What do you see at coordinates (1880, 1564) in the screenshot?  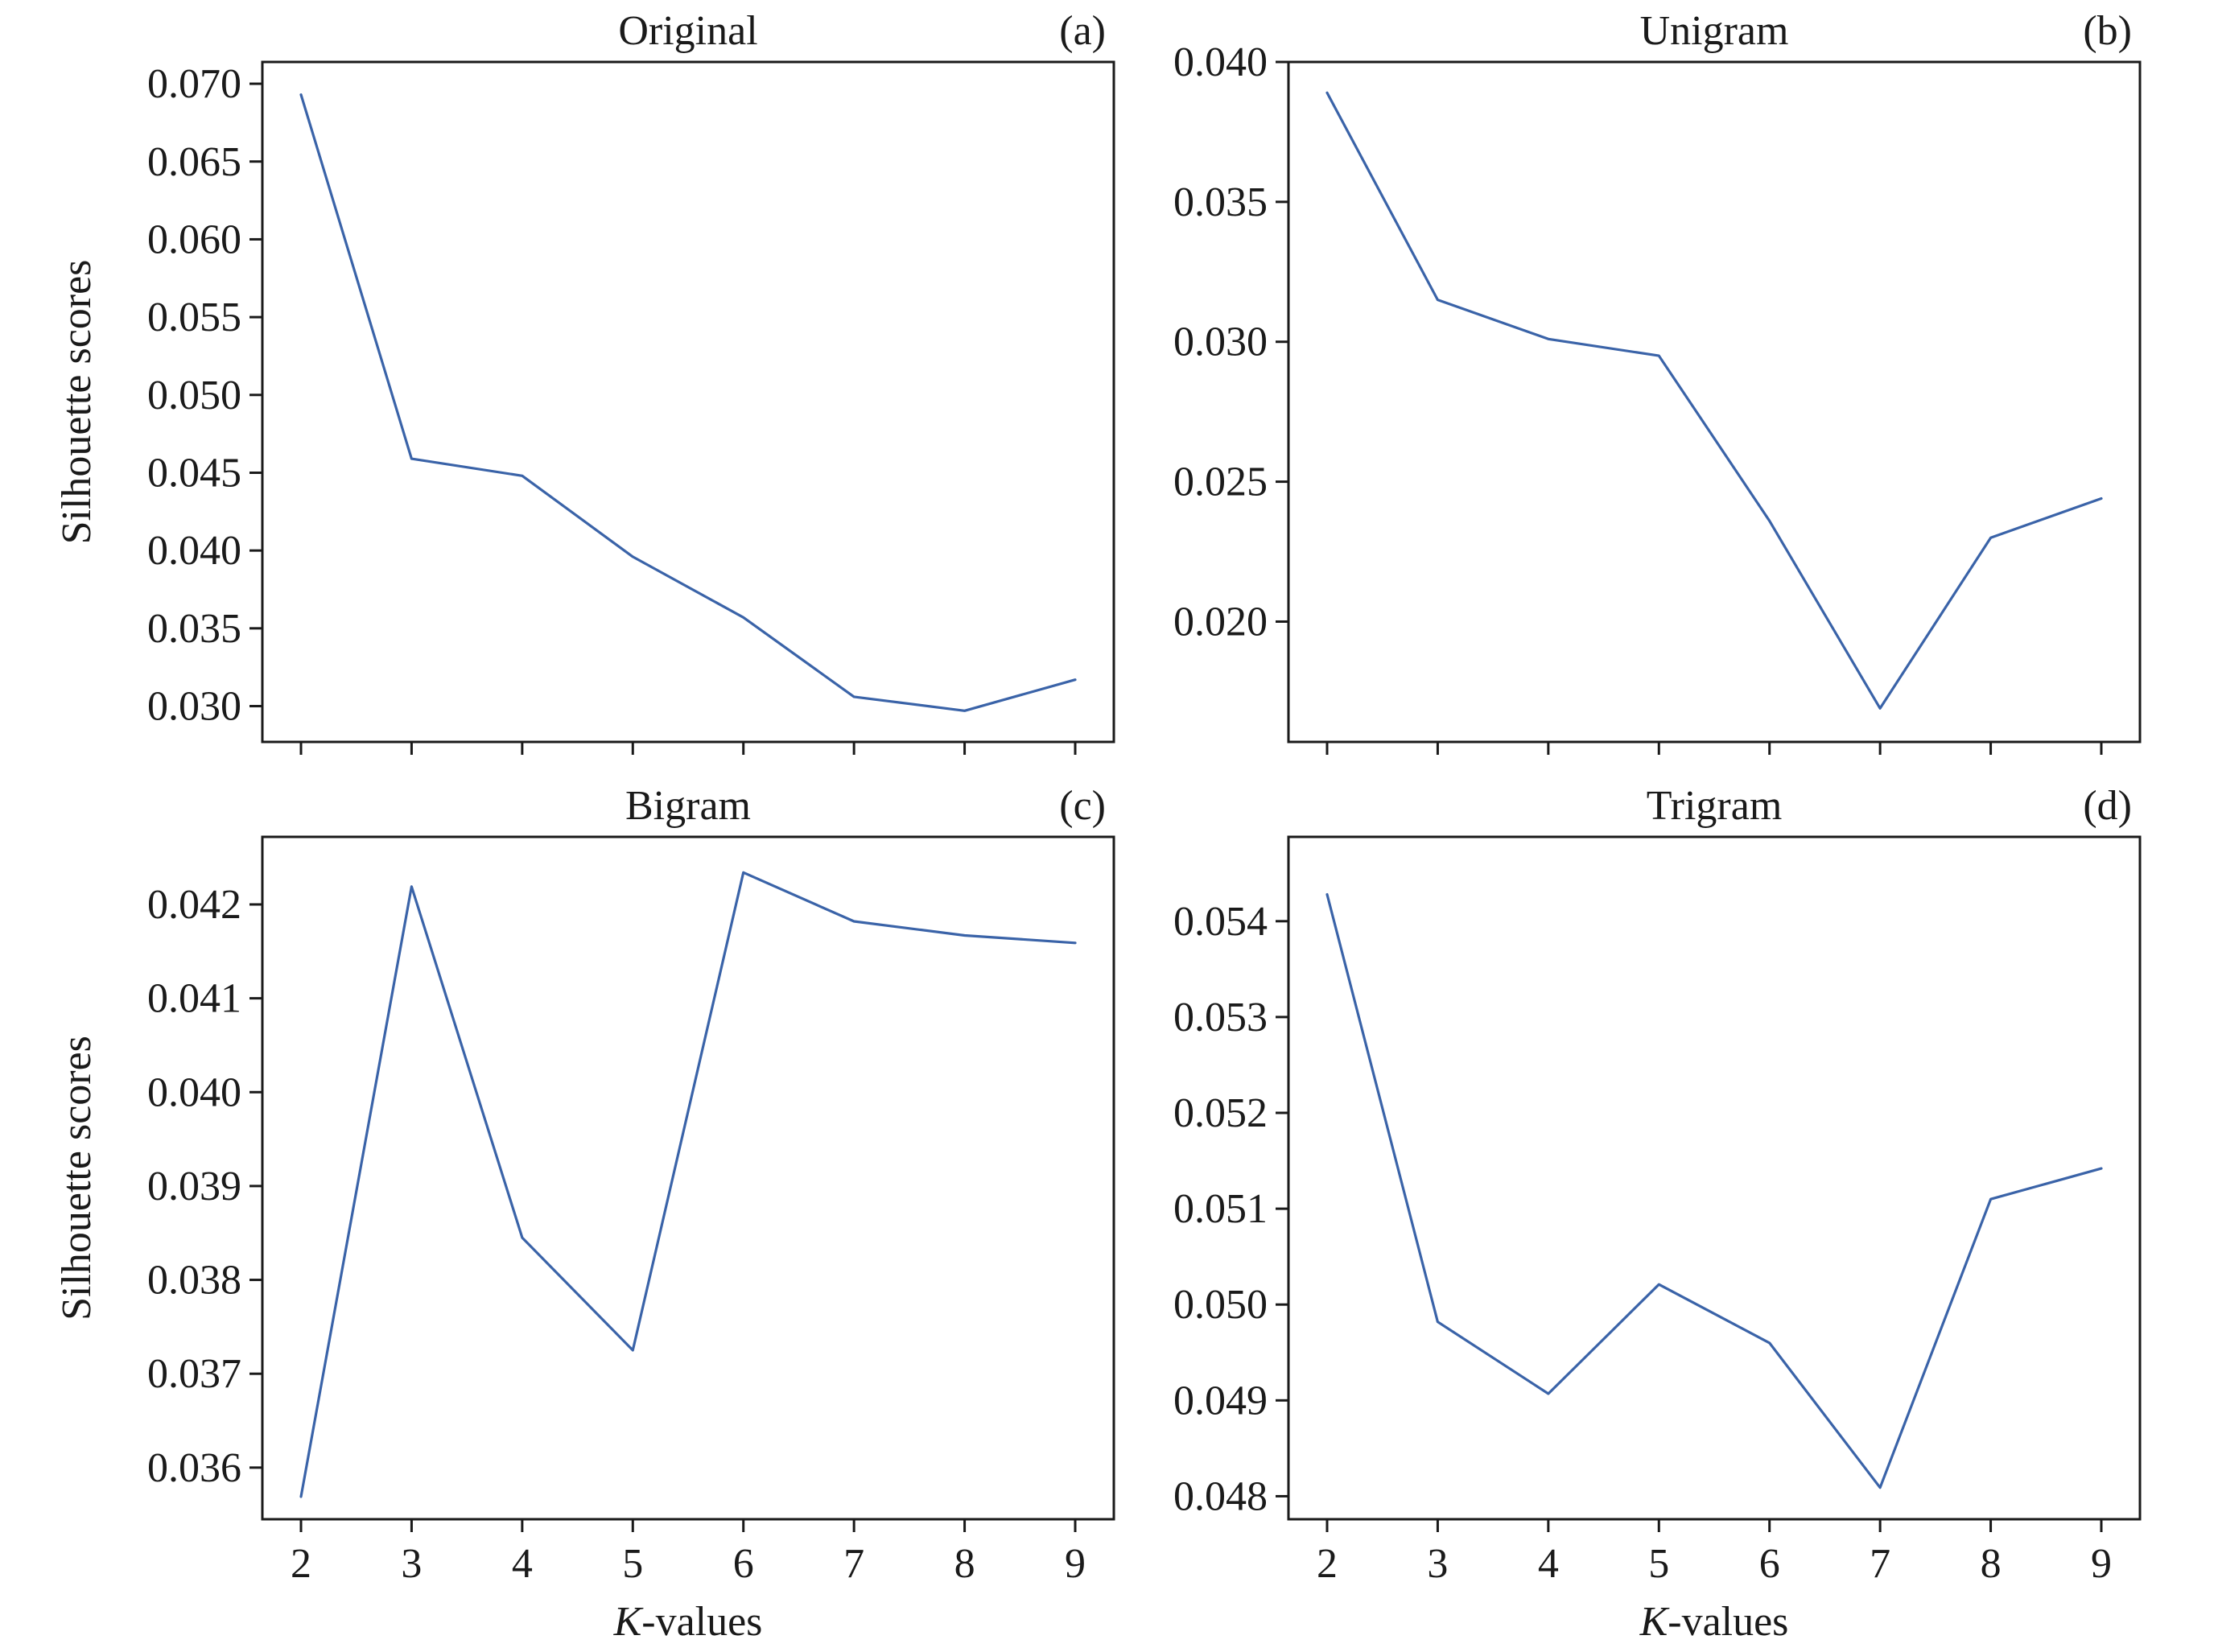 I see `x-tick-label-d: 7` at bounding box center [1880, 1564].